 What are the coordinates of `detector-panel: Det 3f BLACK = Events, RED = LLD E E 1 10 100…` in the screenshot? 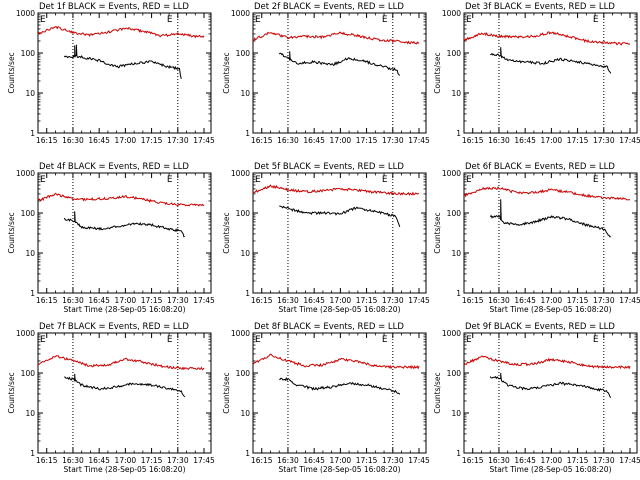 It's located at (536, 73).